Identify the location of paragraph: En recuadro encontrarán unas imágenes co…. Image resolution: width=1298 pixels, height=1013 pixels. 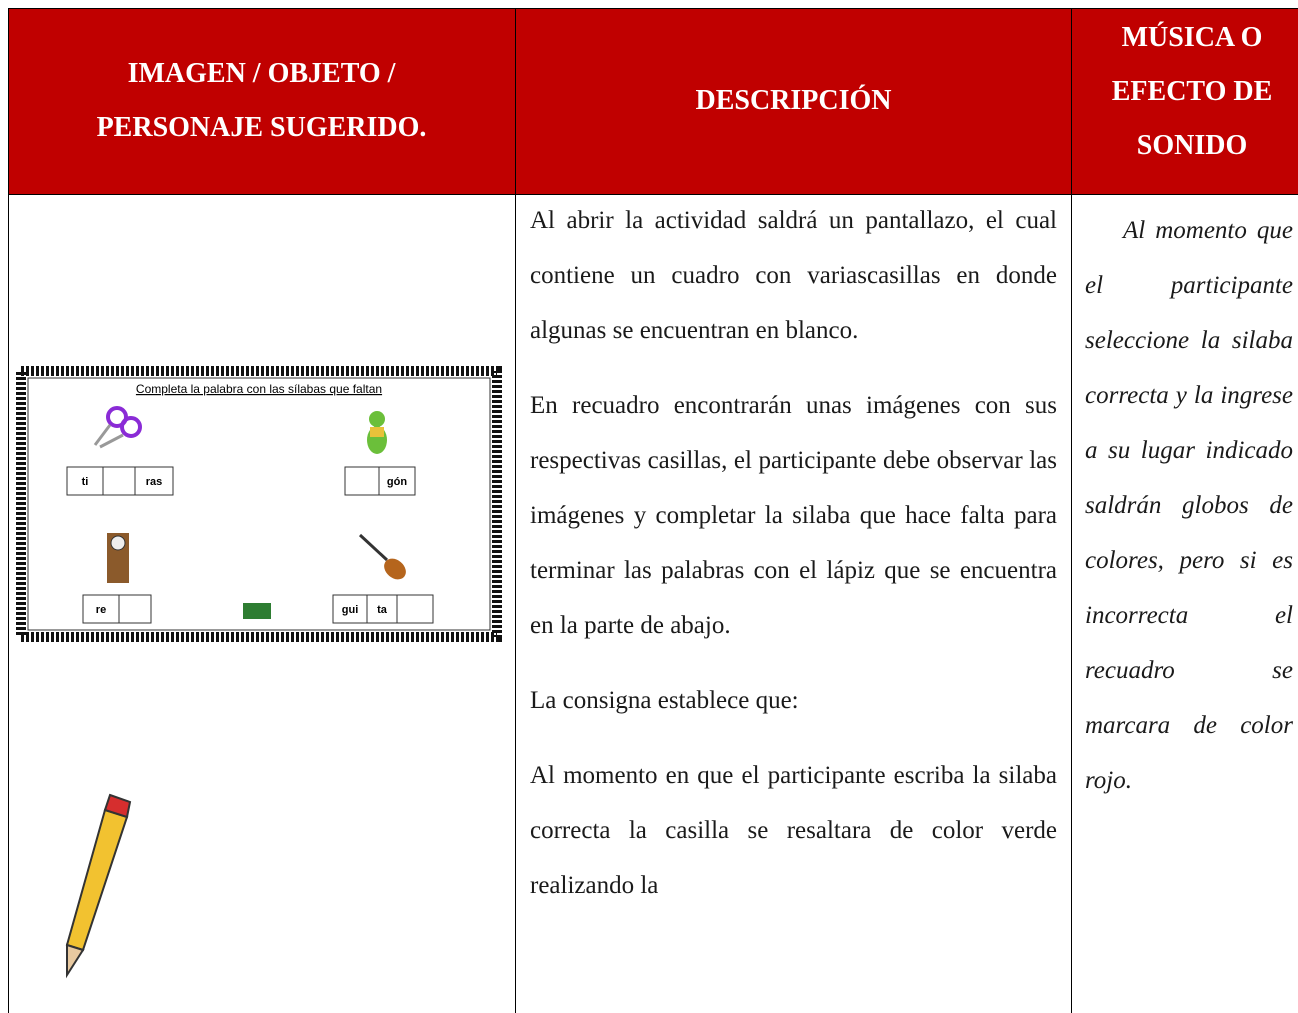
(793, 515).